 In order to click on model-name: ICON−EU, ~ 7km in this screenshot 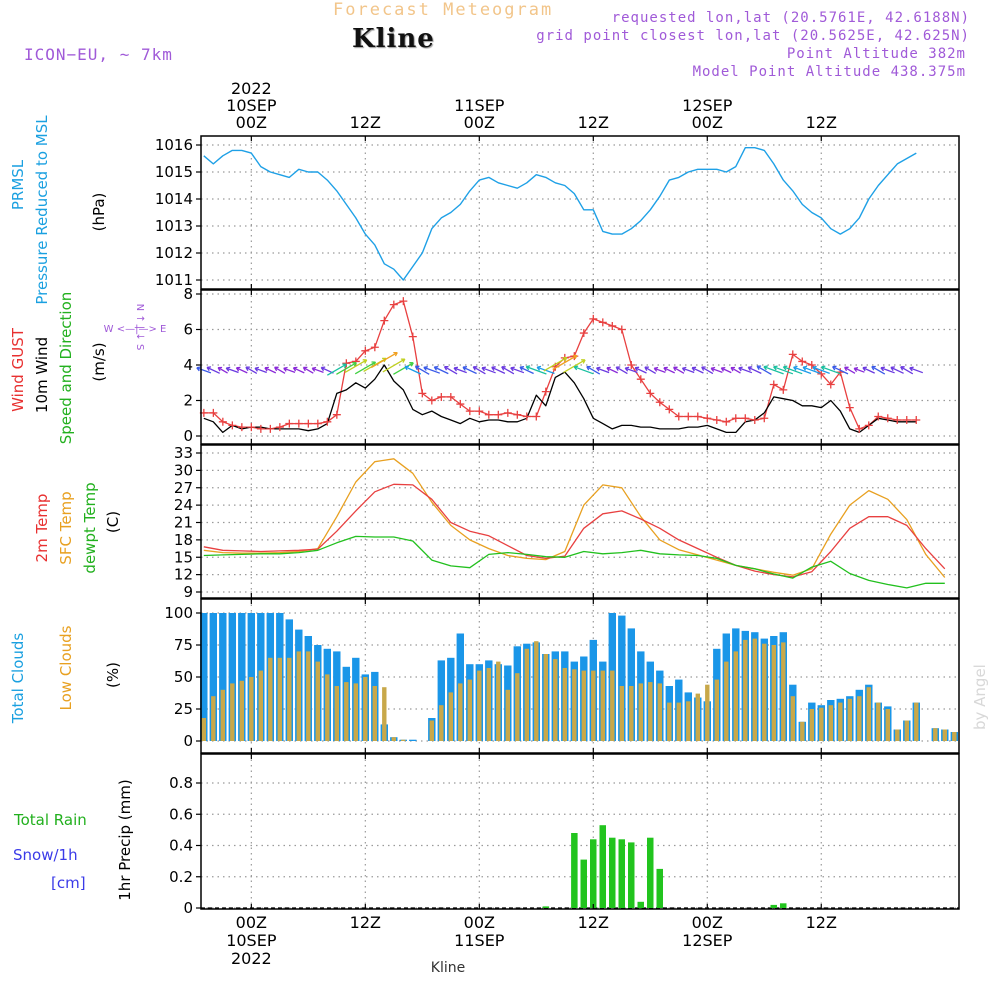, I will do `click(98, 54)`.